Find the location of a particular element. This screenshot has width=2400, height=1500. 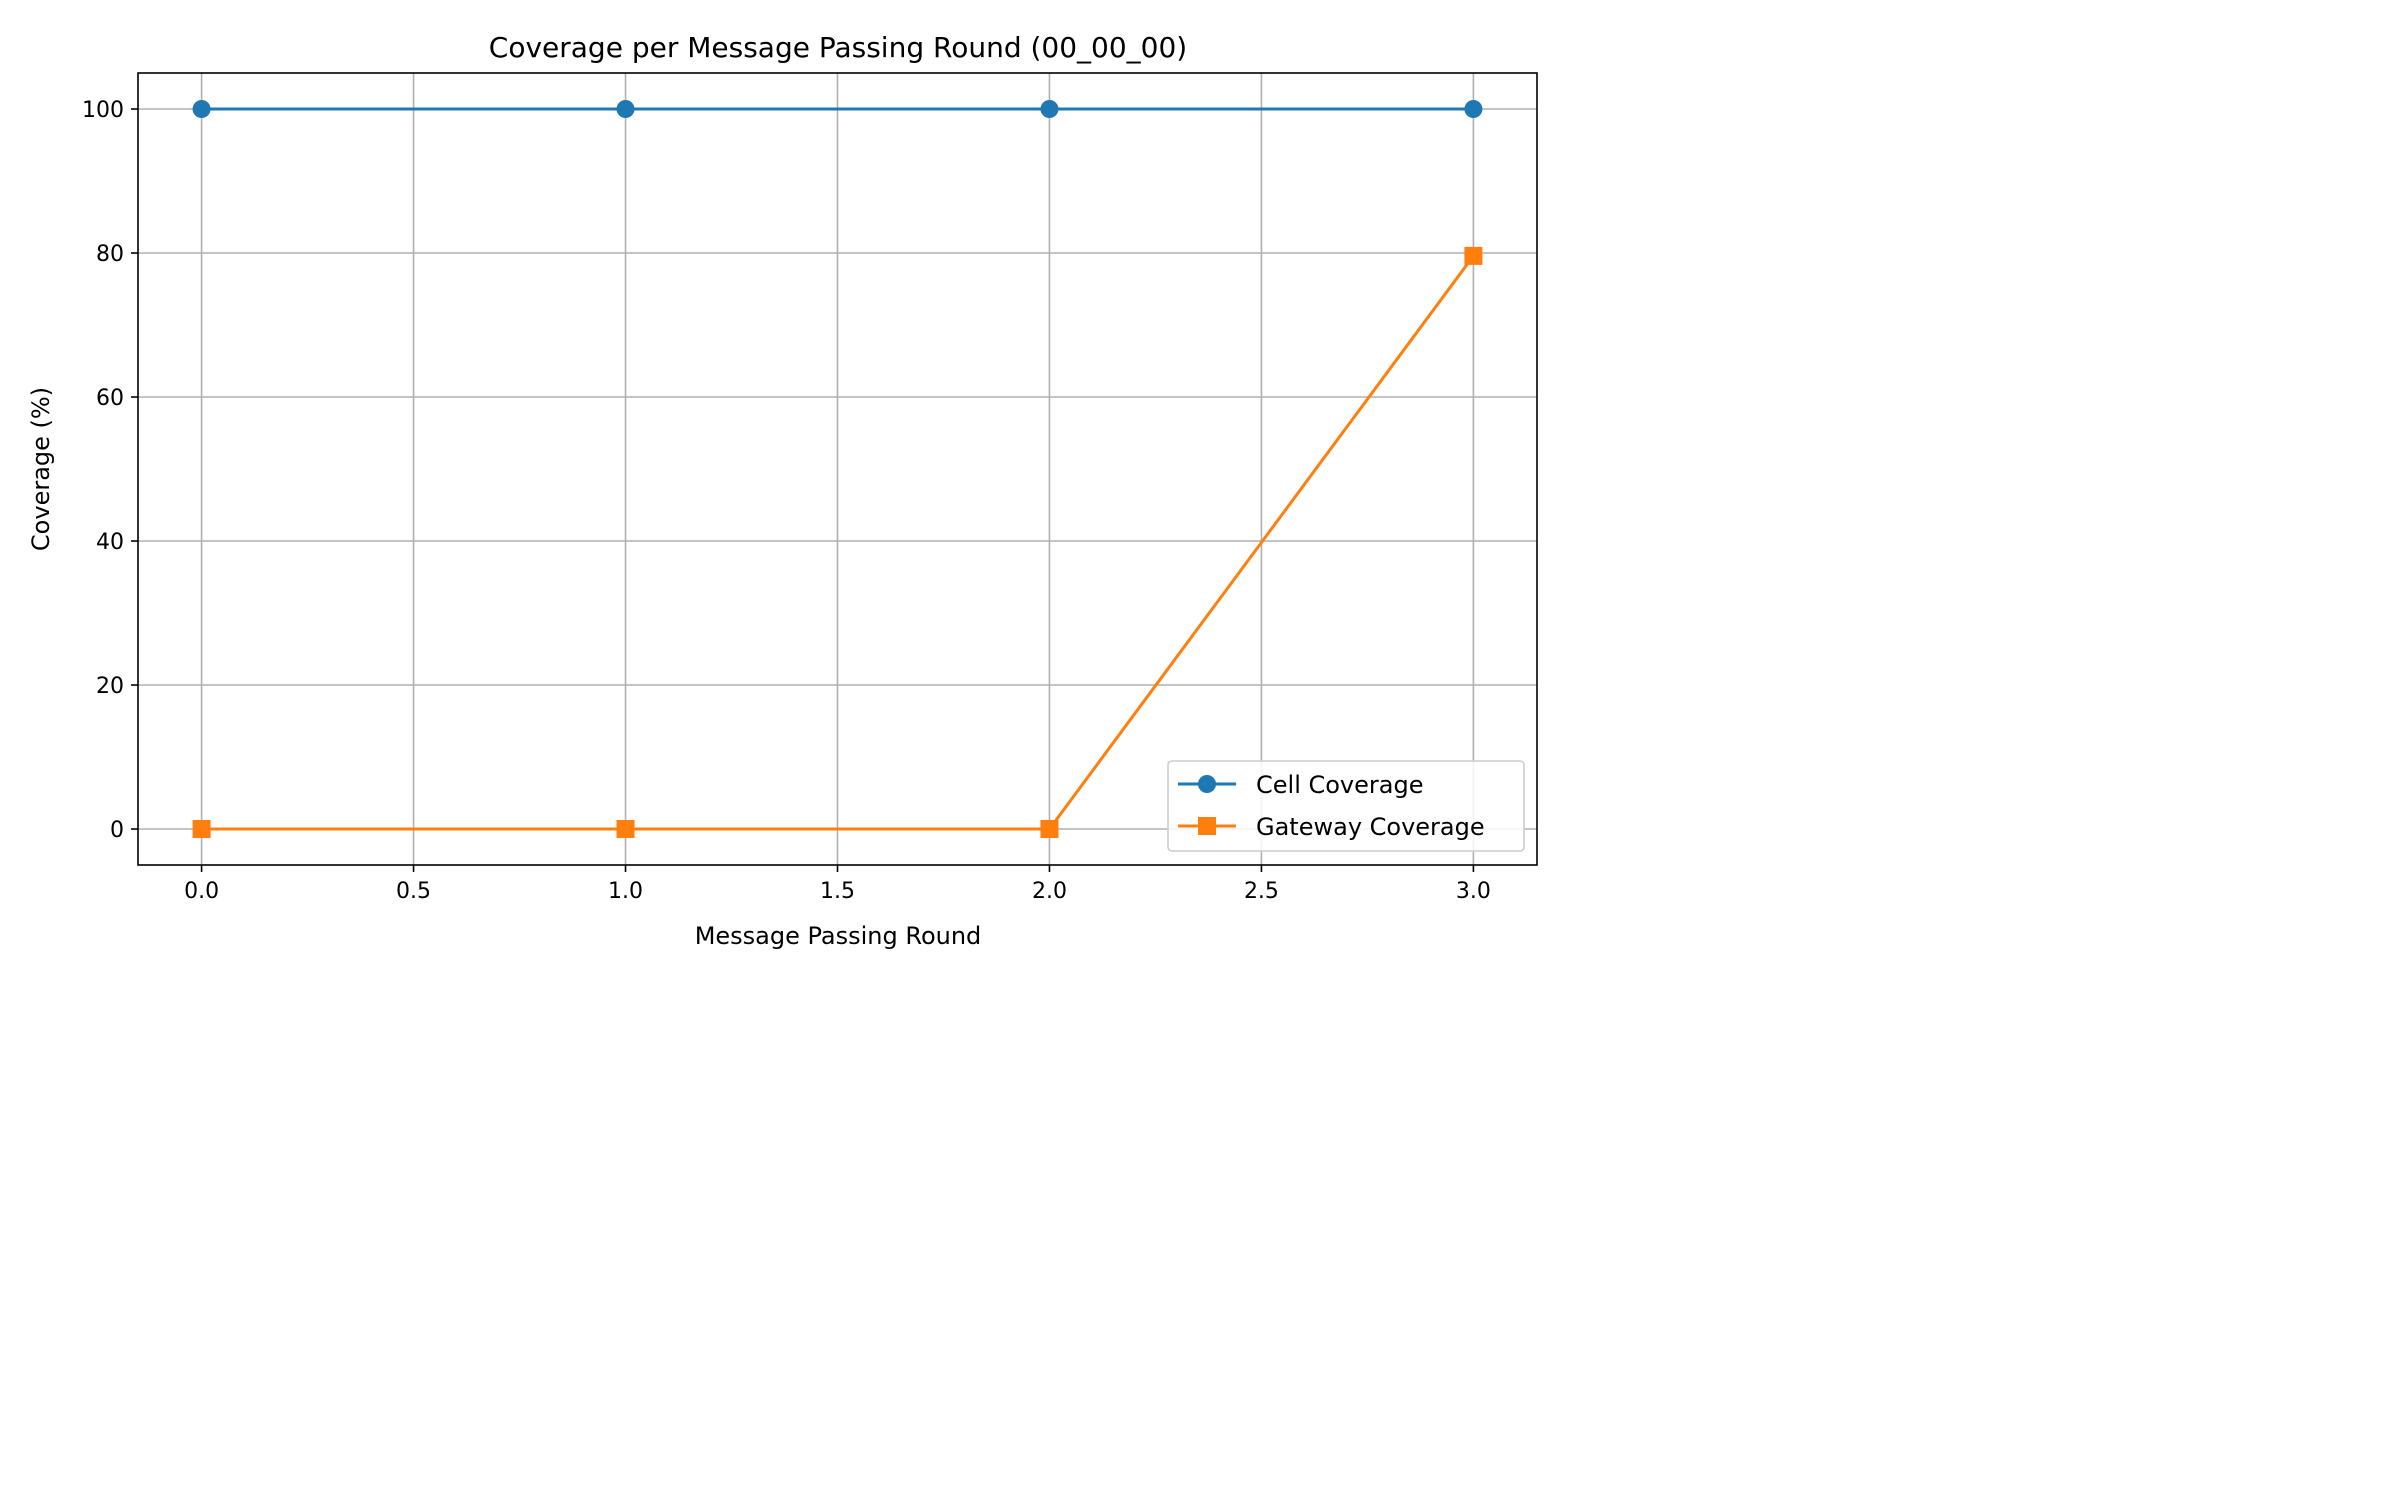

legend-marker-cell-coverage is located at coordinates (1207, 784).